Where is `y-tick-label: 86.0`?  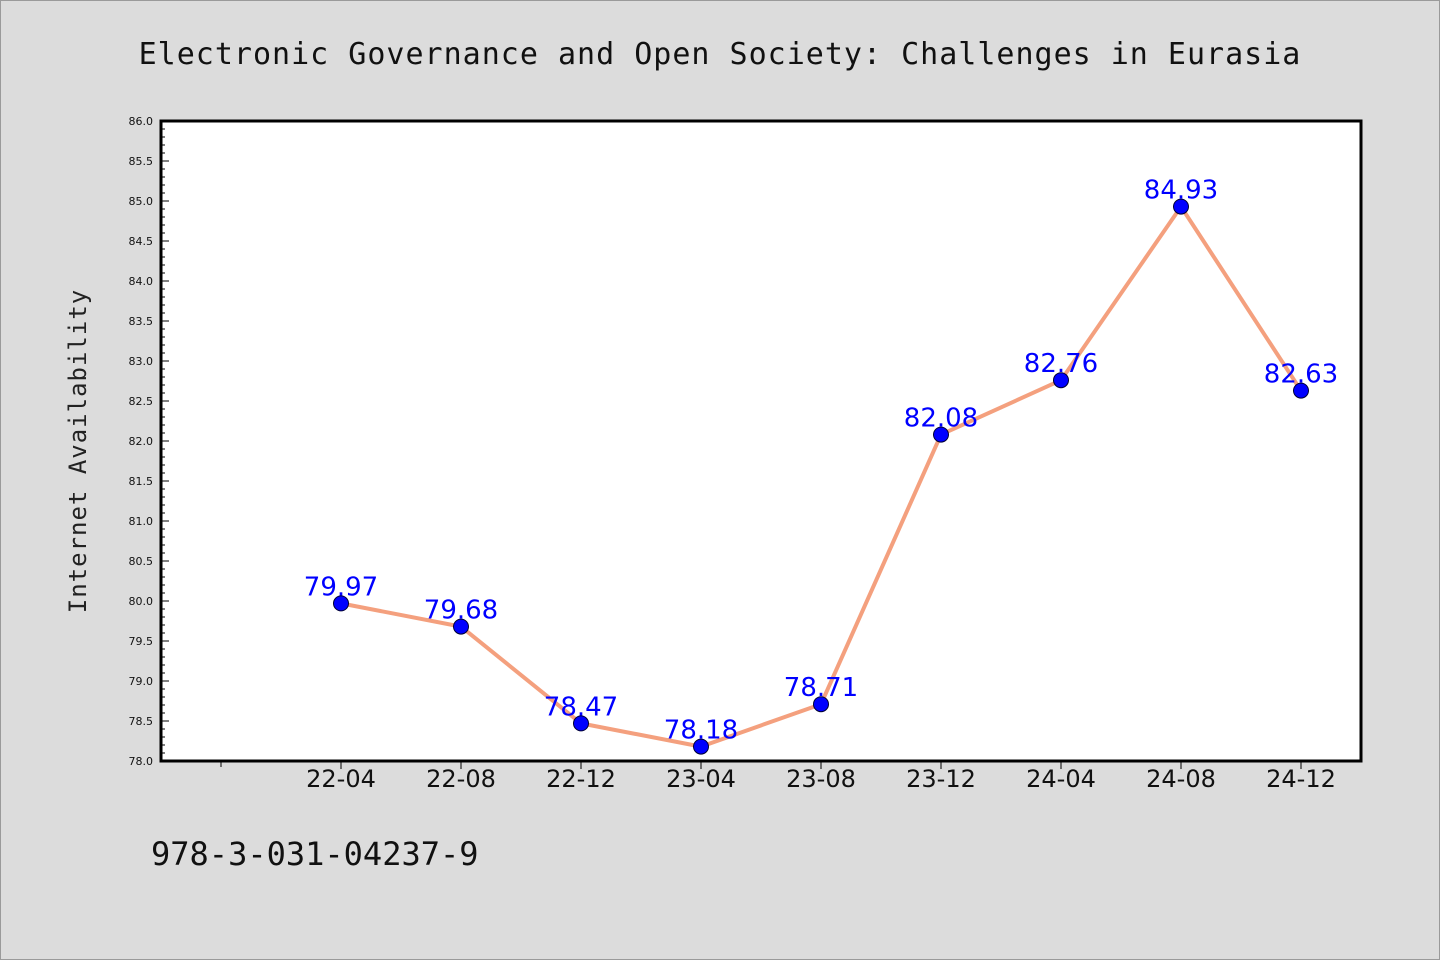 y-tick-label: 86.0 is located at coordinates (141, 121).